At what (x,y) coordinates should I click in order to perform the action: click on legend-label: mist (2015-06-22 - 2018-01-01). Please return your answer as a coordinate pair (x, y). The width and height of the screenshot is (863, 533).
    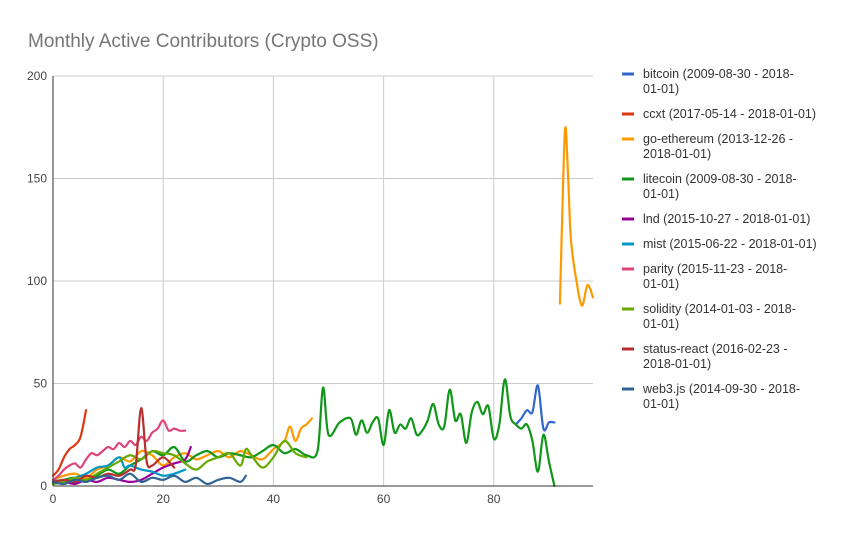
    Looking at the image, I should click on (730, 244).